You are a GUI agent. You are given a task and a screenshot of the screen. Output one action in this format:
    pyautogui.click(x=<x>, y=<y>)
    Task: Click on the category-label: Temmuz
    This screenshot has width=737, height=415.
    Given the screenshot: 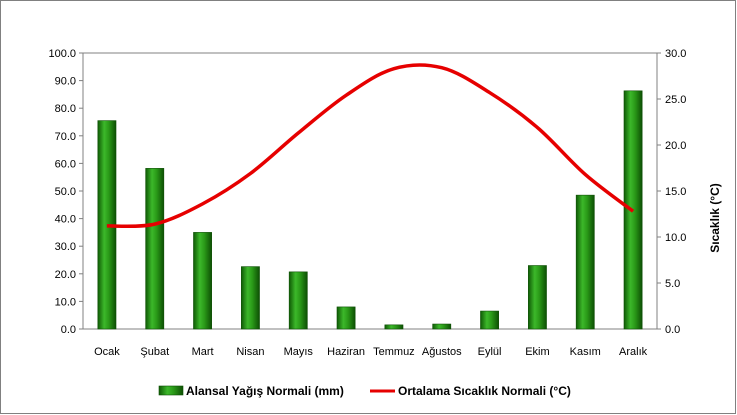 What is the action you would take?
    pyautogui.click(x=394, y=352)
    